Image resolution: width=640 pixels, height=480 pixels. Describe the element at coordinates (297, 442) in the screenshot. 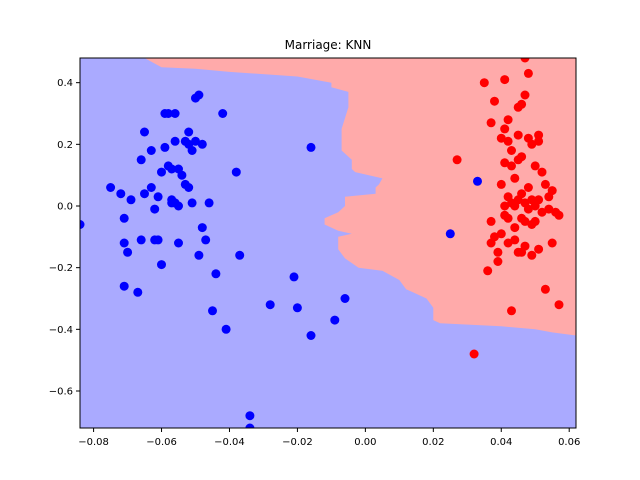

I see `x-tick-label: −0.02` at that location.